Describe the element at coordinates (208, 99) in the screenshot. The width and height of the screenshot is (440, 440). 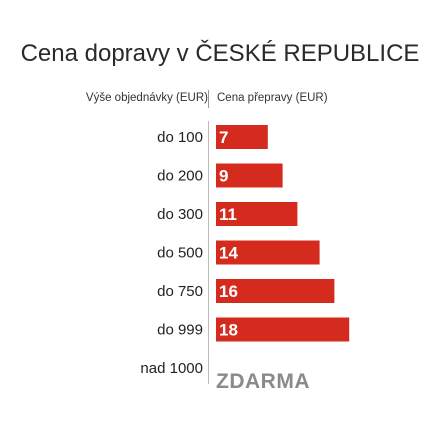
I see `header-divider` at that location.